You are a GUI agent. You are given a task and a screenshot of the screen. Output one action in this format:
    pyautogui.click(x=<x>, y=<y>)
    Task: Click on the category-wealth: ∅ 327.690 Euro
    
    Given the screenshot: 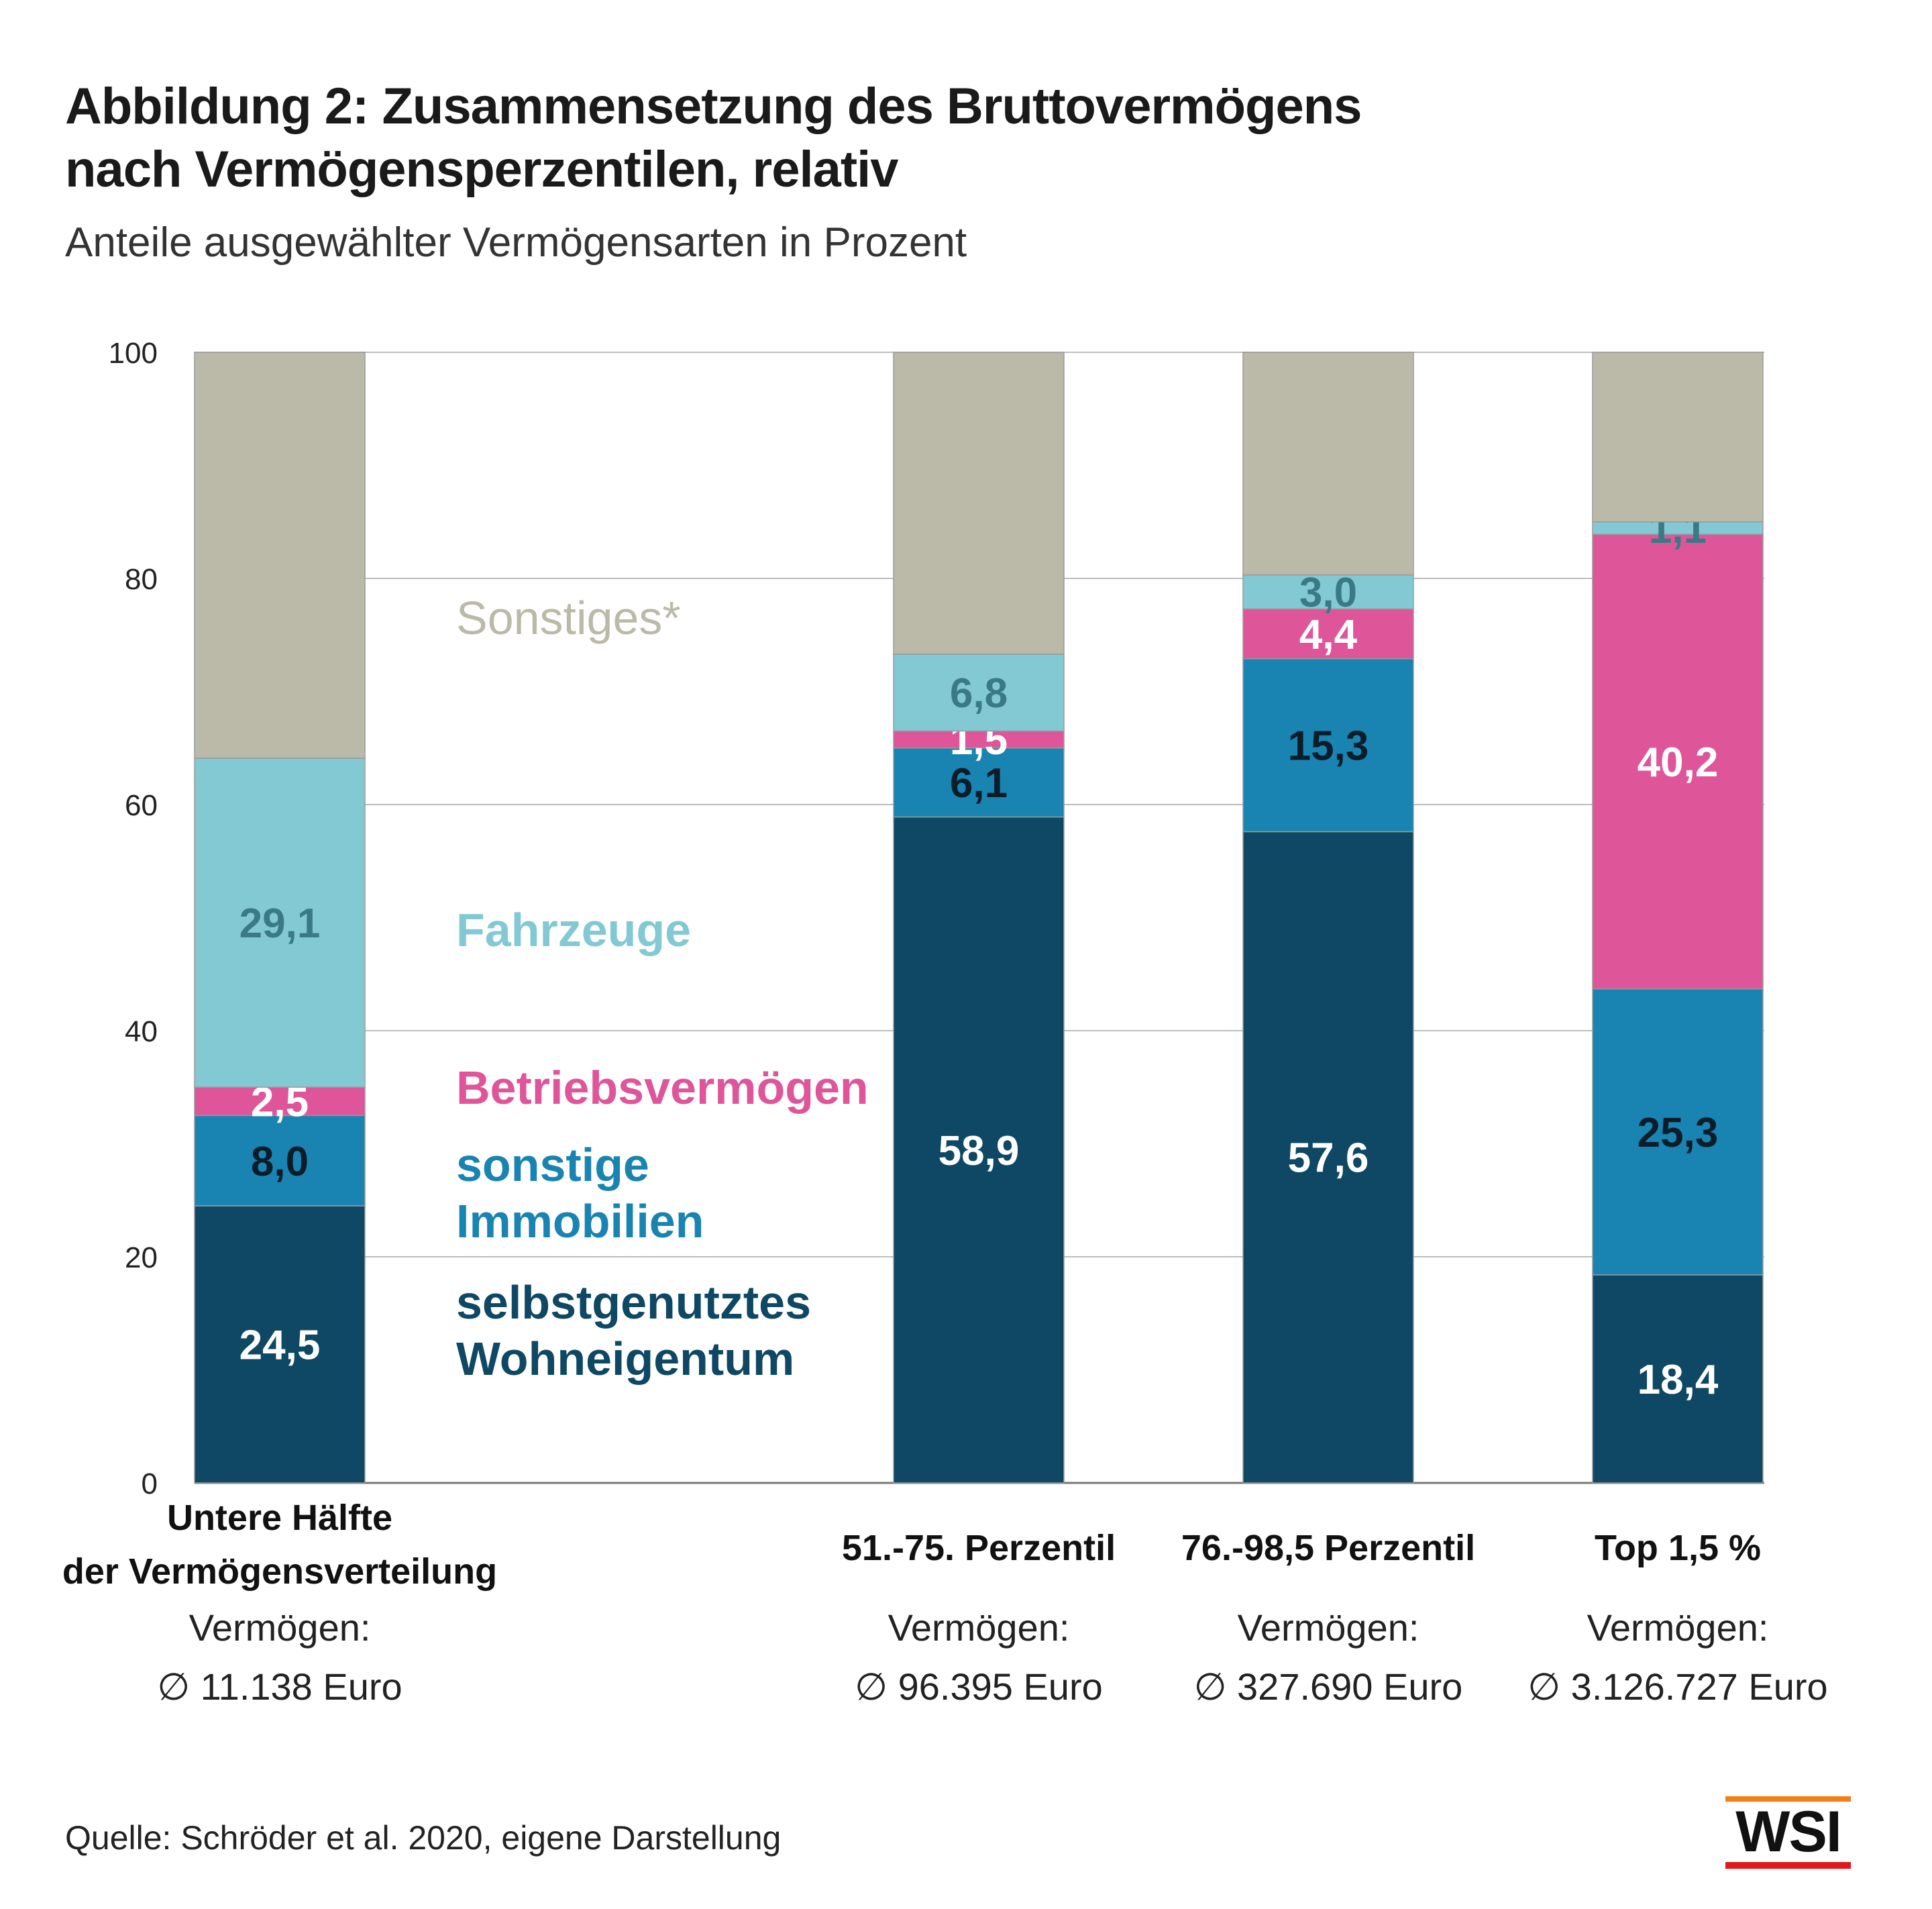 What is the action you would take?
    pyautogui.click(x=1328, y=1687)
    